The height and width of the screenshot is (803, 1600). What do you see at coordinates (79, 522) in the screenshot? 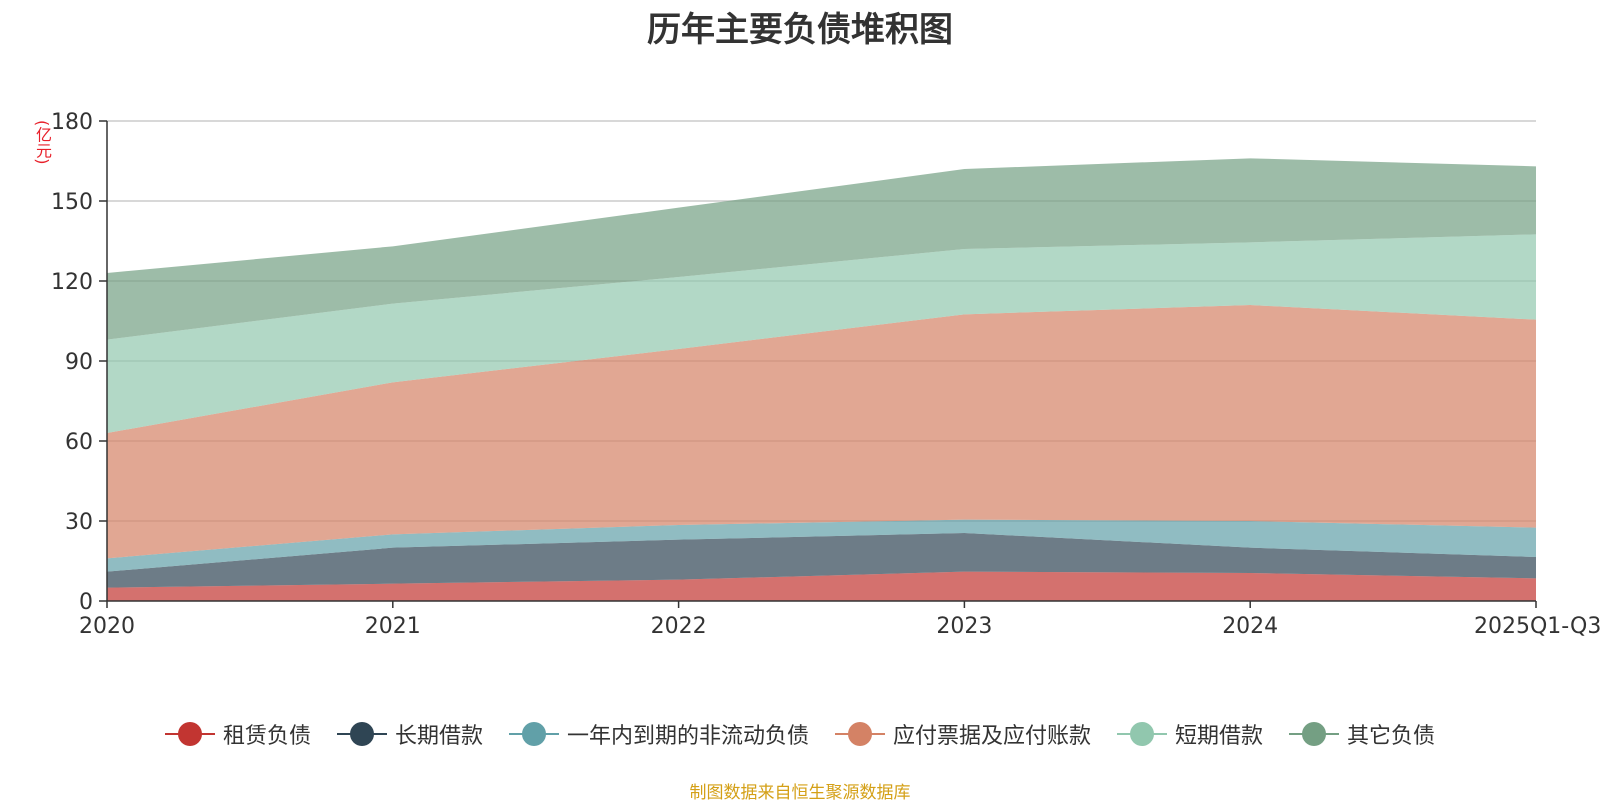
I see `y-tick-label: 30` at bounding box center [79, 522].